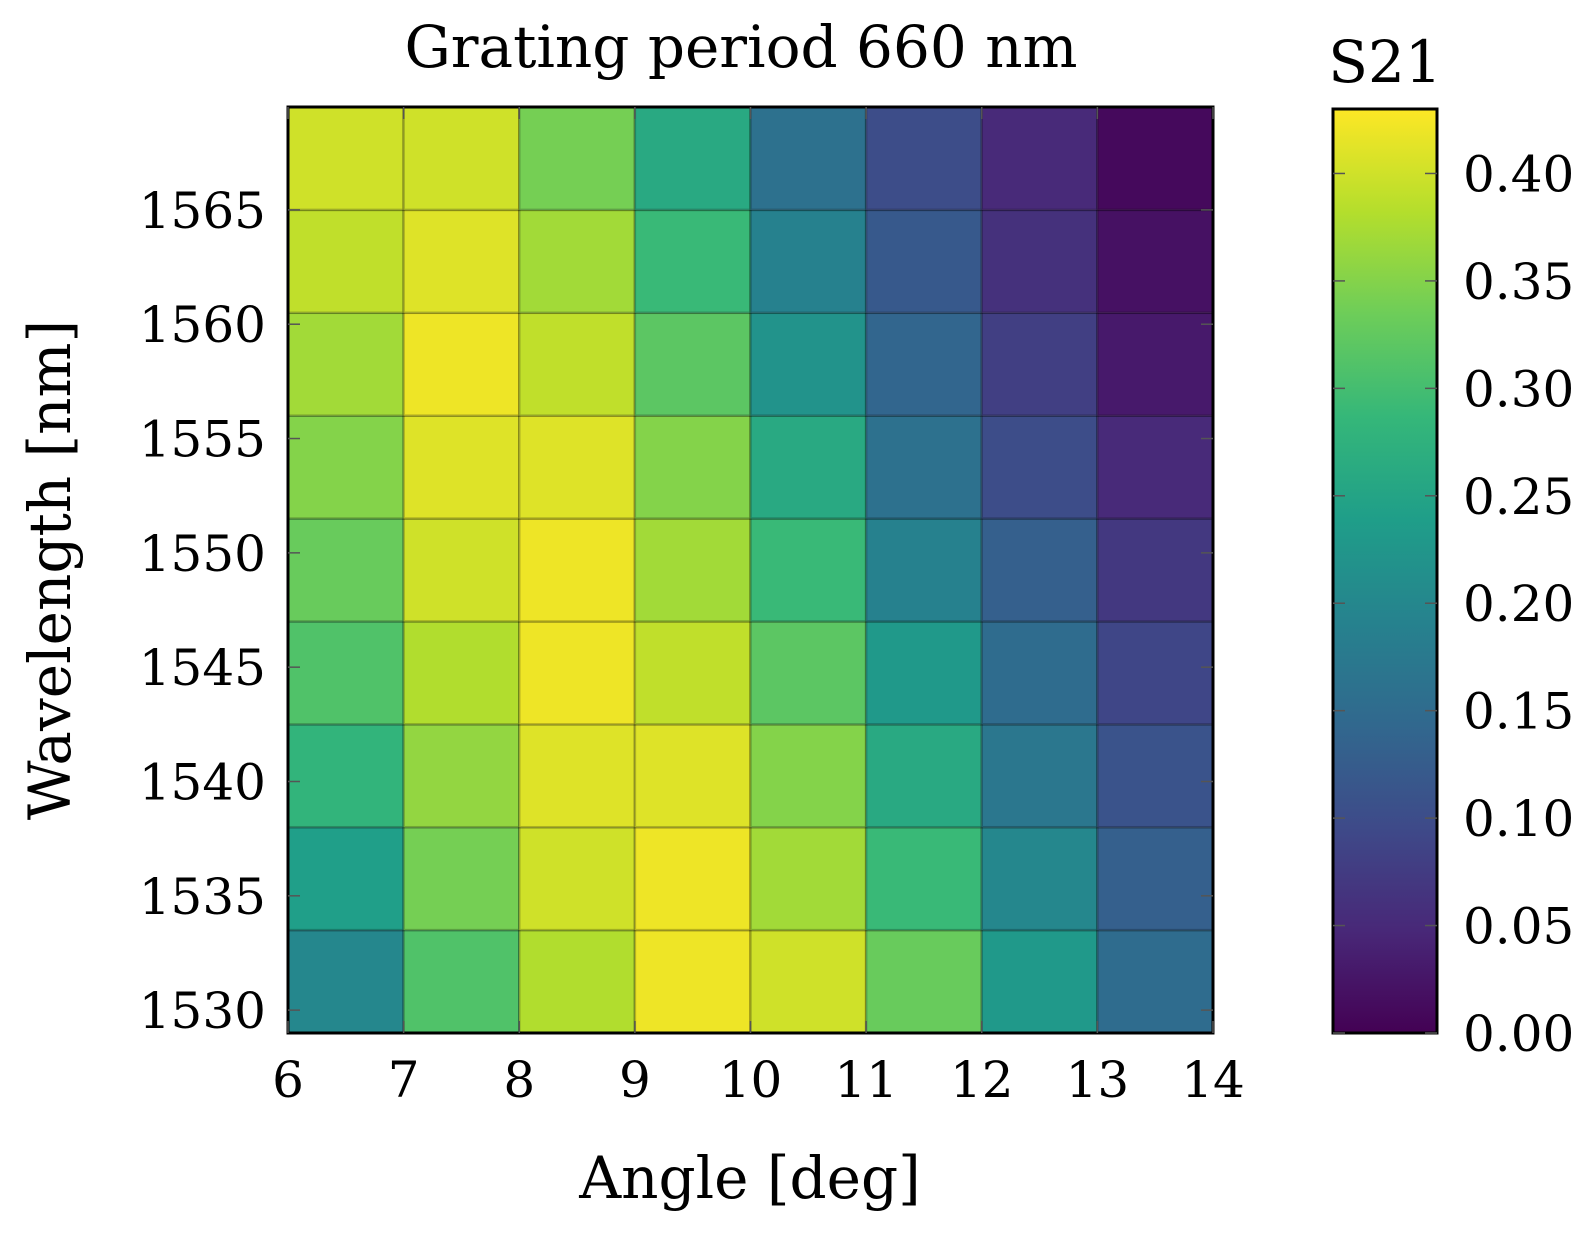 The image size is (1587, 1235). I want to click on colorbar, so click(1385, 571).